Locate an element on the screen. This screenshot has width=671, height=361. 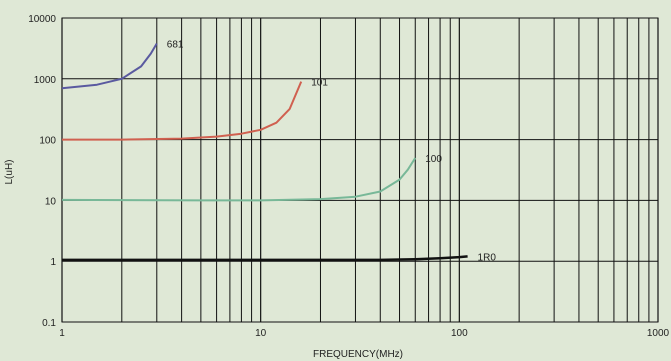
x-tick-label: 1 is located at coordinates (62, 333).